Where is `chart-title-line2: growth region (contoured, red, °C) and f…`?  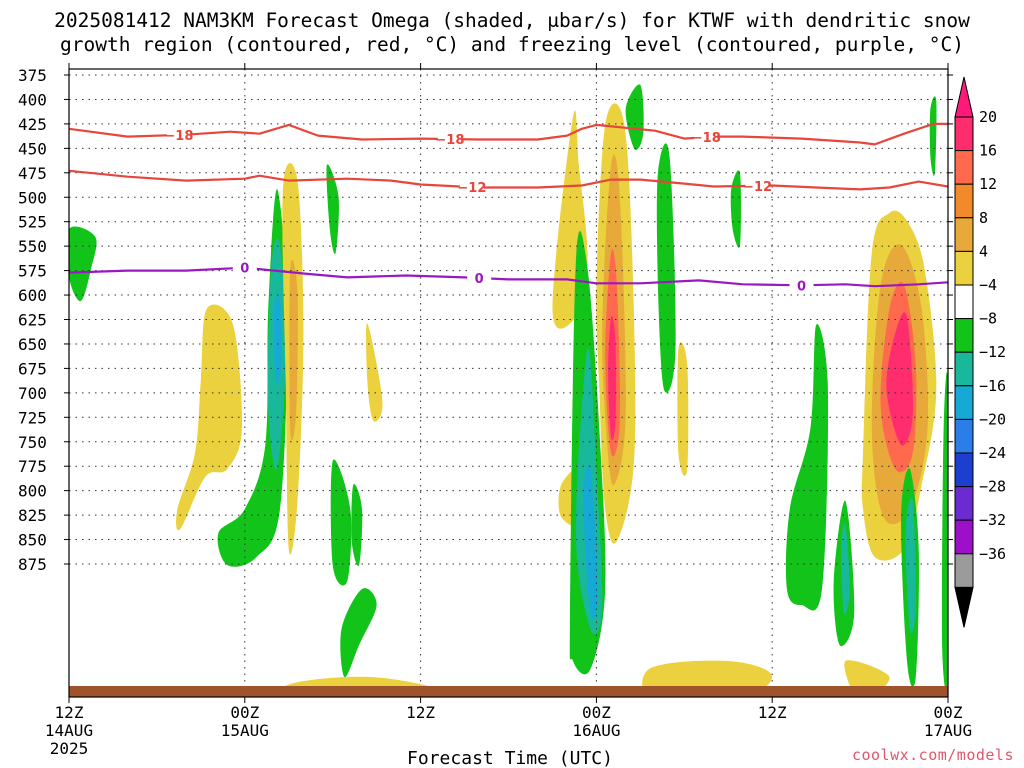 chart-title-line2: growth region (contoured, red, °C) and f… is located at coordinates (512, 44).